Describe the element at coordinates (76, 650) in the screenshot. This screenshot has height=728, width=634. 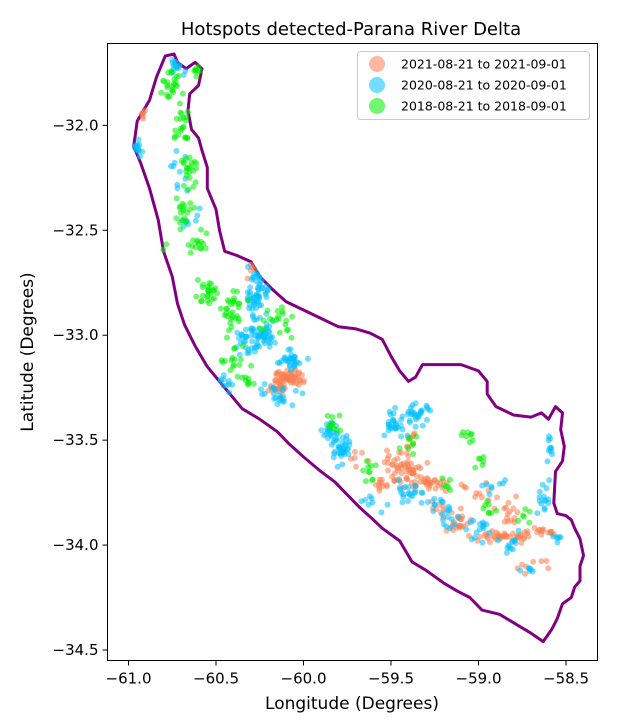
I see `y-tick-label: −34.5` at that location.